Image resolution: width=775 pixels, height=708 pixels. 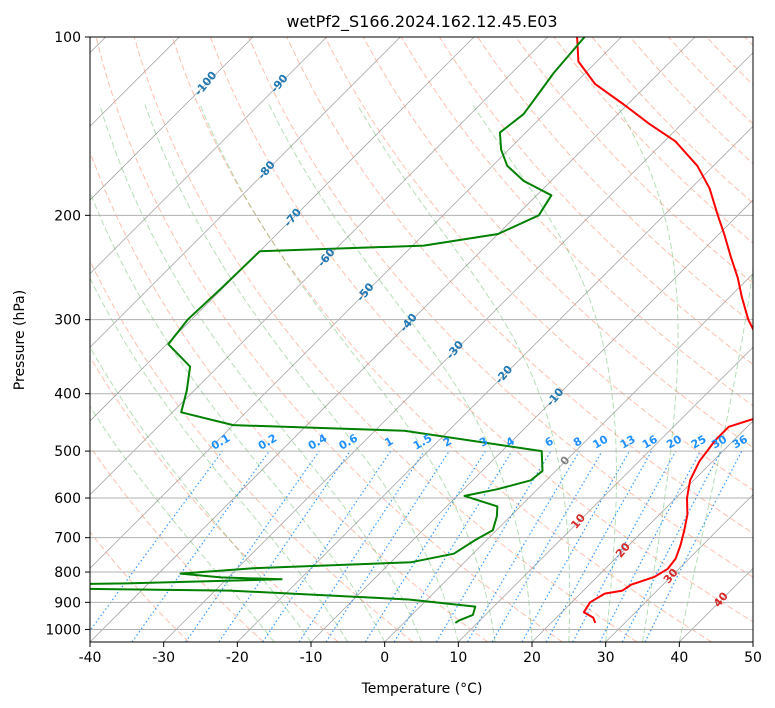 What do you see at coordinates (458, 658) in the screenshot?
I see `x-tick-label: 10` at bounding box center [458, 658].